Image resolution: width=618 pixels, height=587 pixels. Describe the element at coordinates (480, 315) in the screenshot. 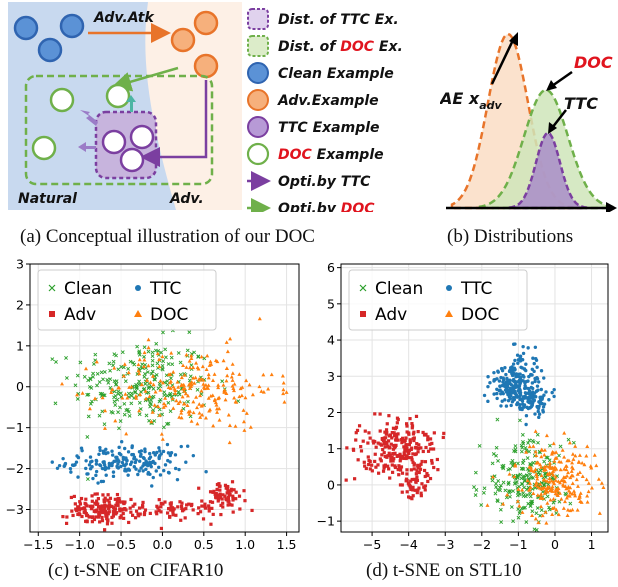

I see `legend-label: DOC` at that location.